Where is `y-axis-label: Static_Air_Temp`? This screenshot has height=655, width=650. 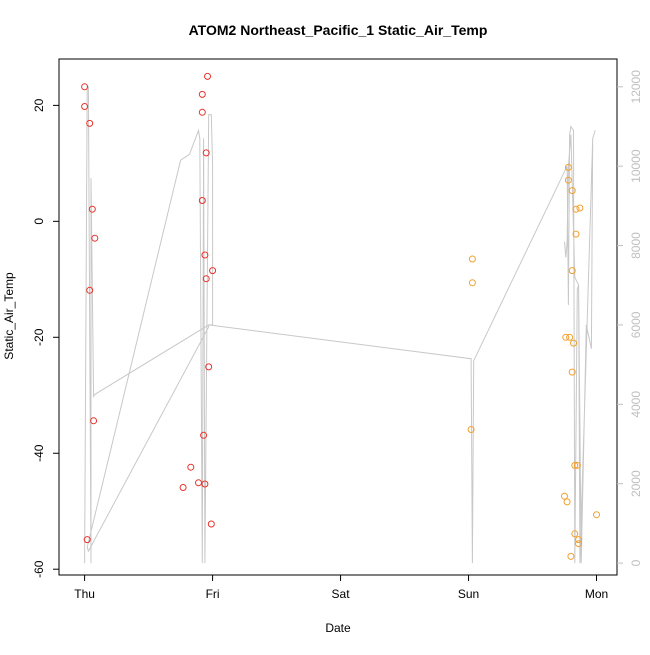
y-axis-label: Static_Air_Temp is located at coordinates (9, 316).